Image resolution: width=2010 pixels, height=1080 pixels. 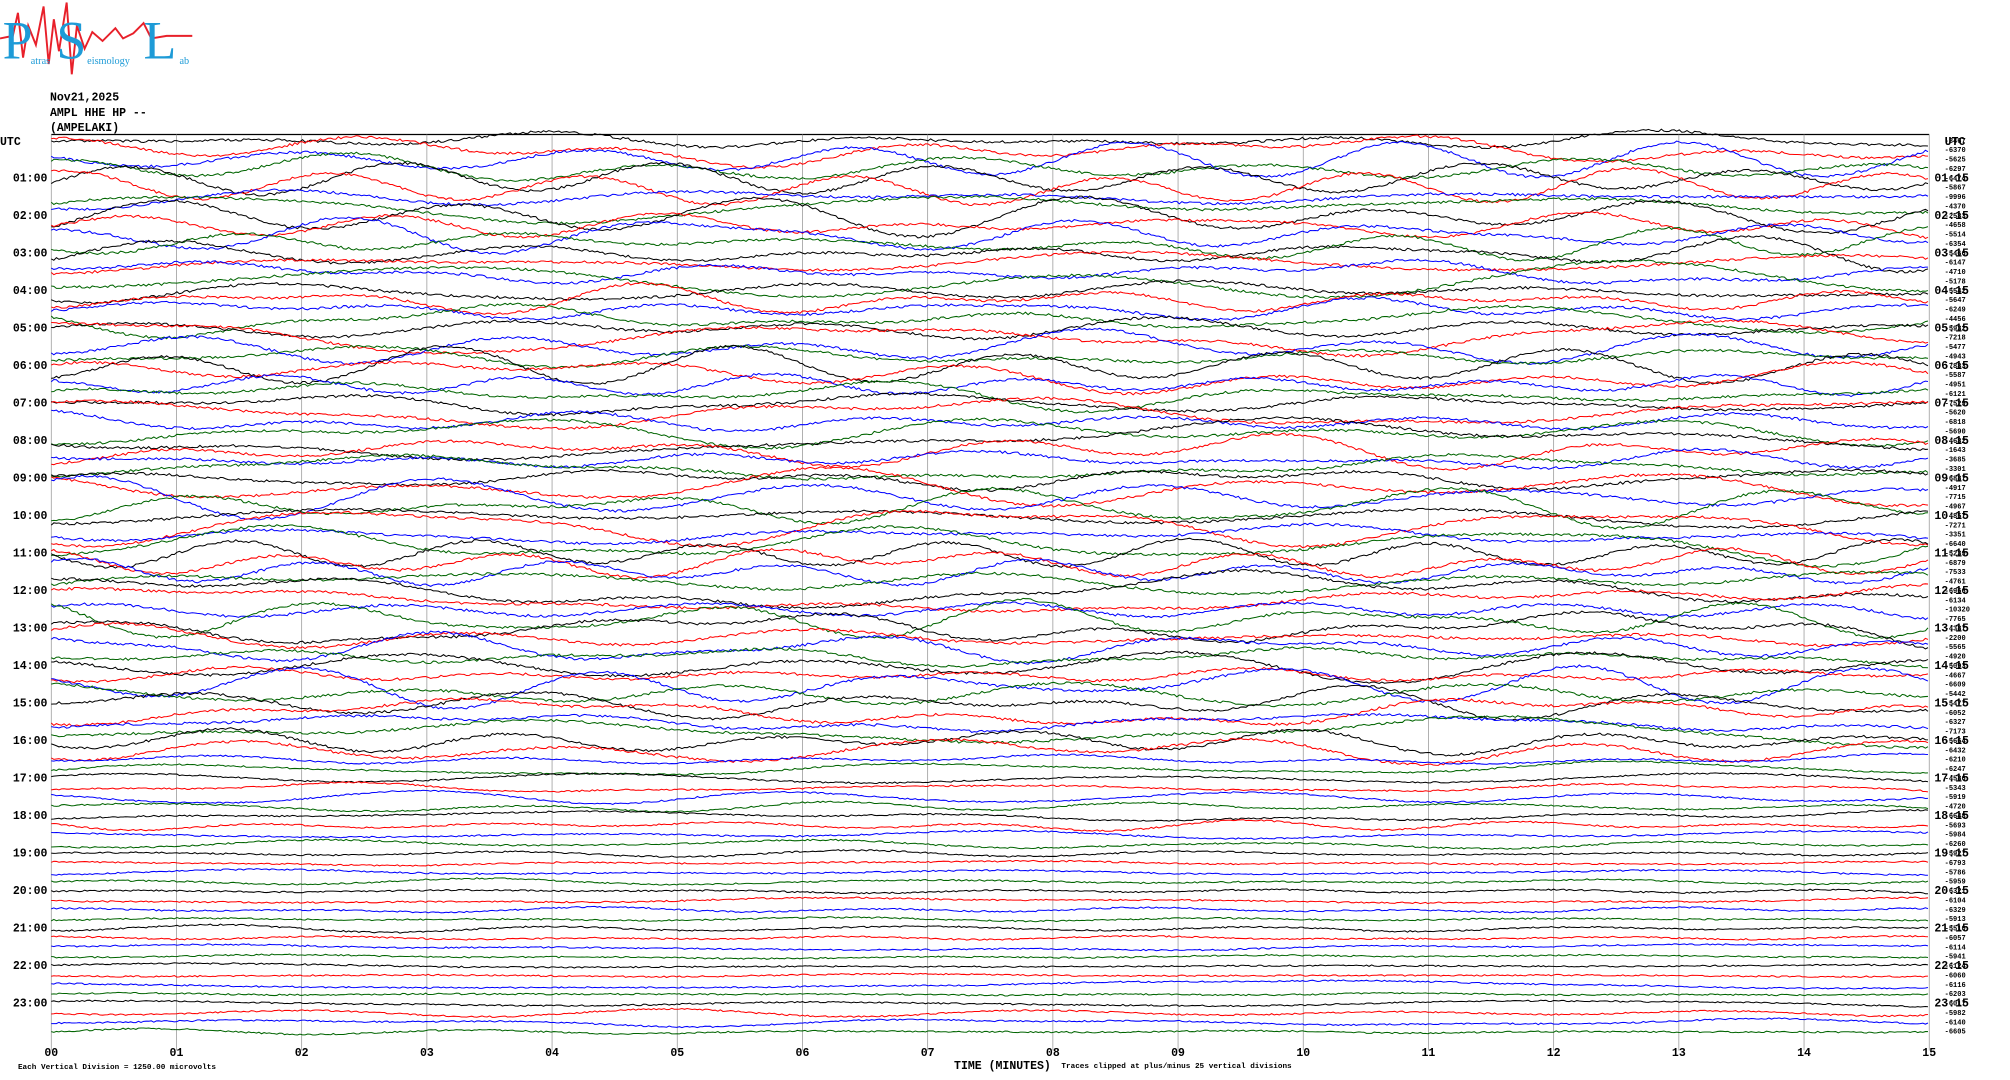 What do you see at coordinates (1955, 920) in the screenshot?
I see `trace-offset-label: -5913` at bounding box center [1955, 920].